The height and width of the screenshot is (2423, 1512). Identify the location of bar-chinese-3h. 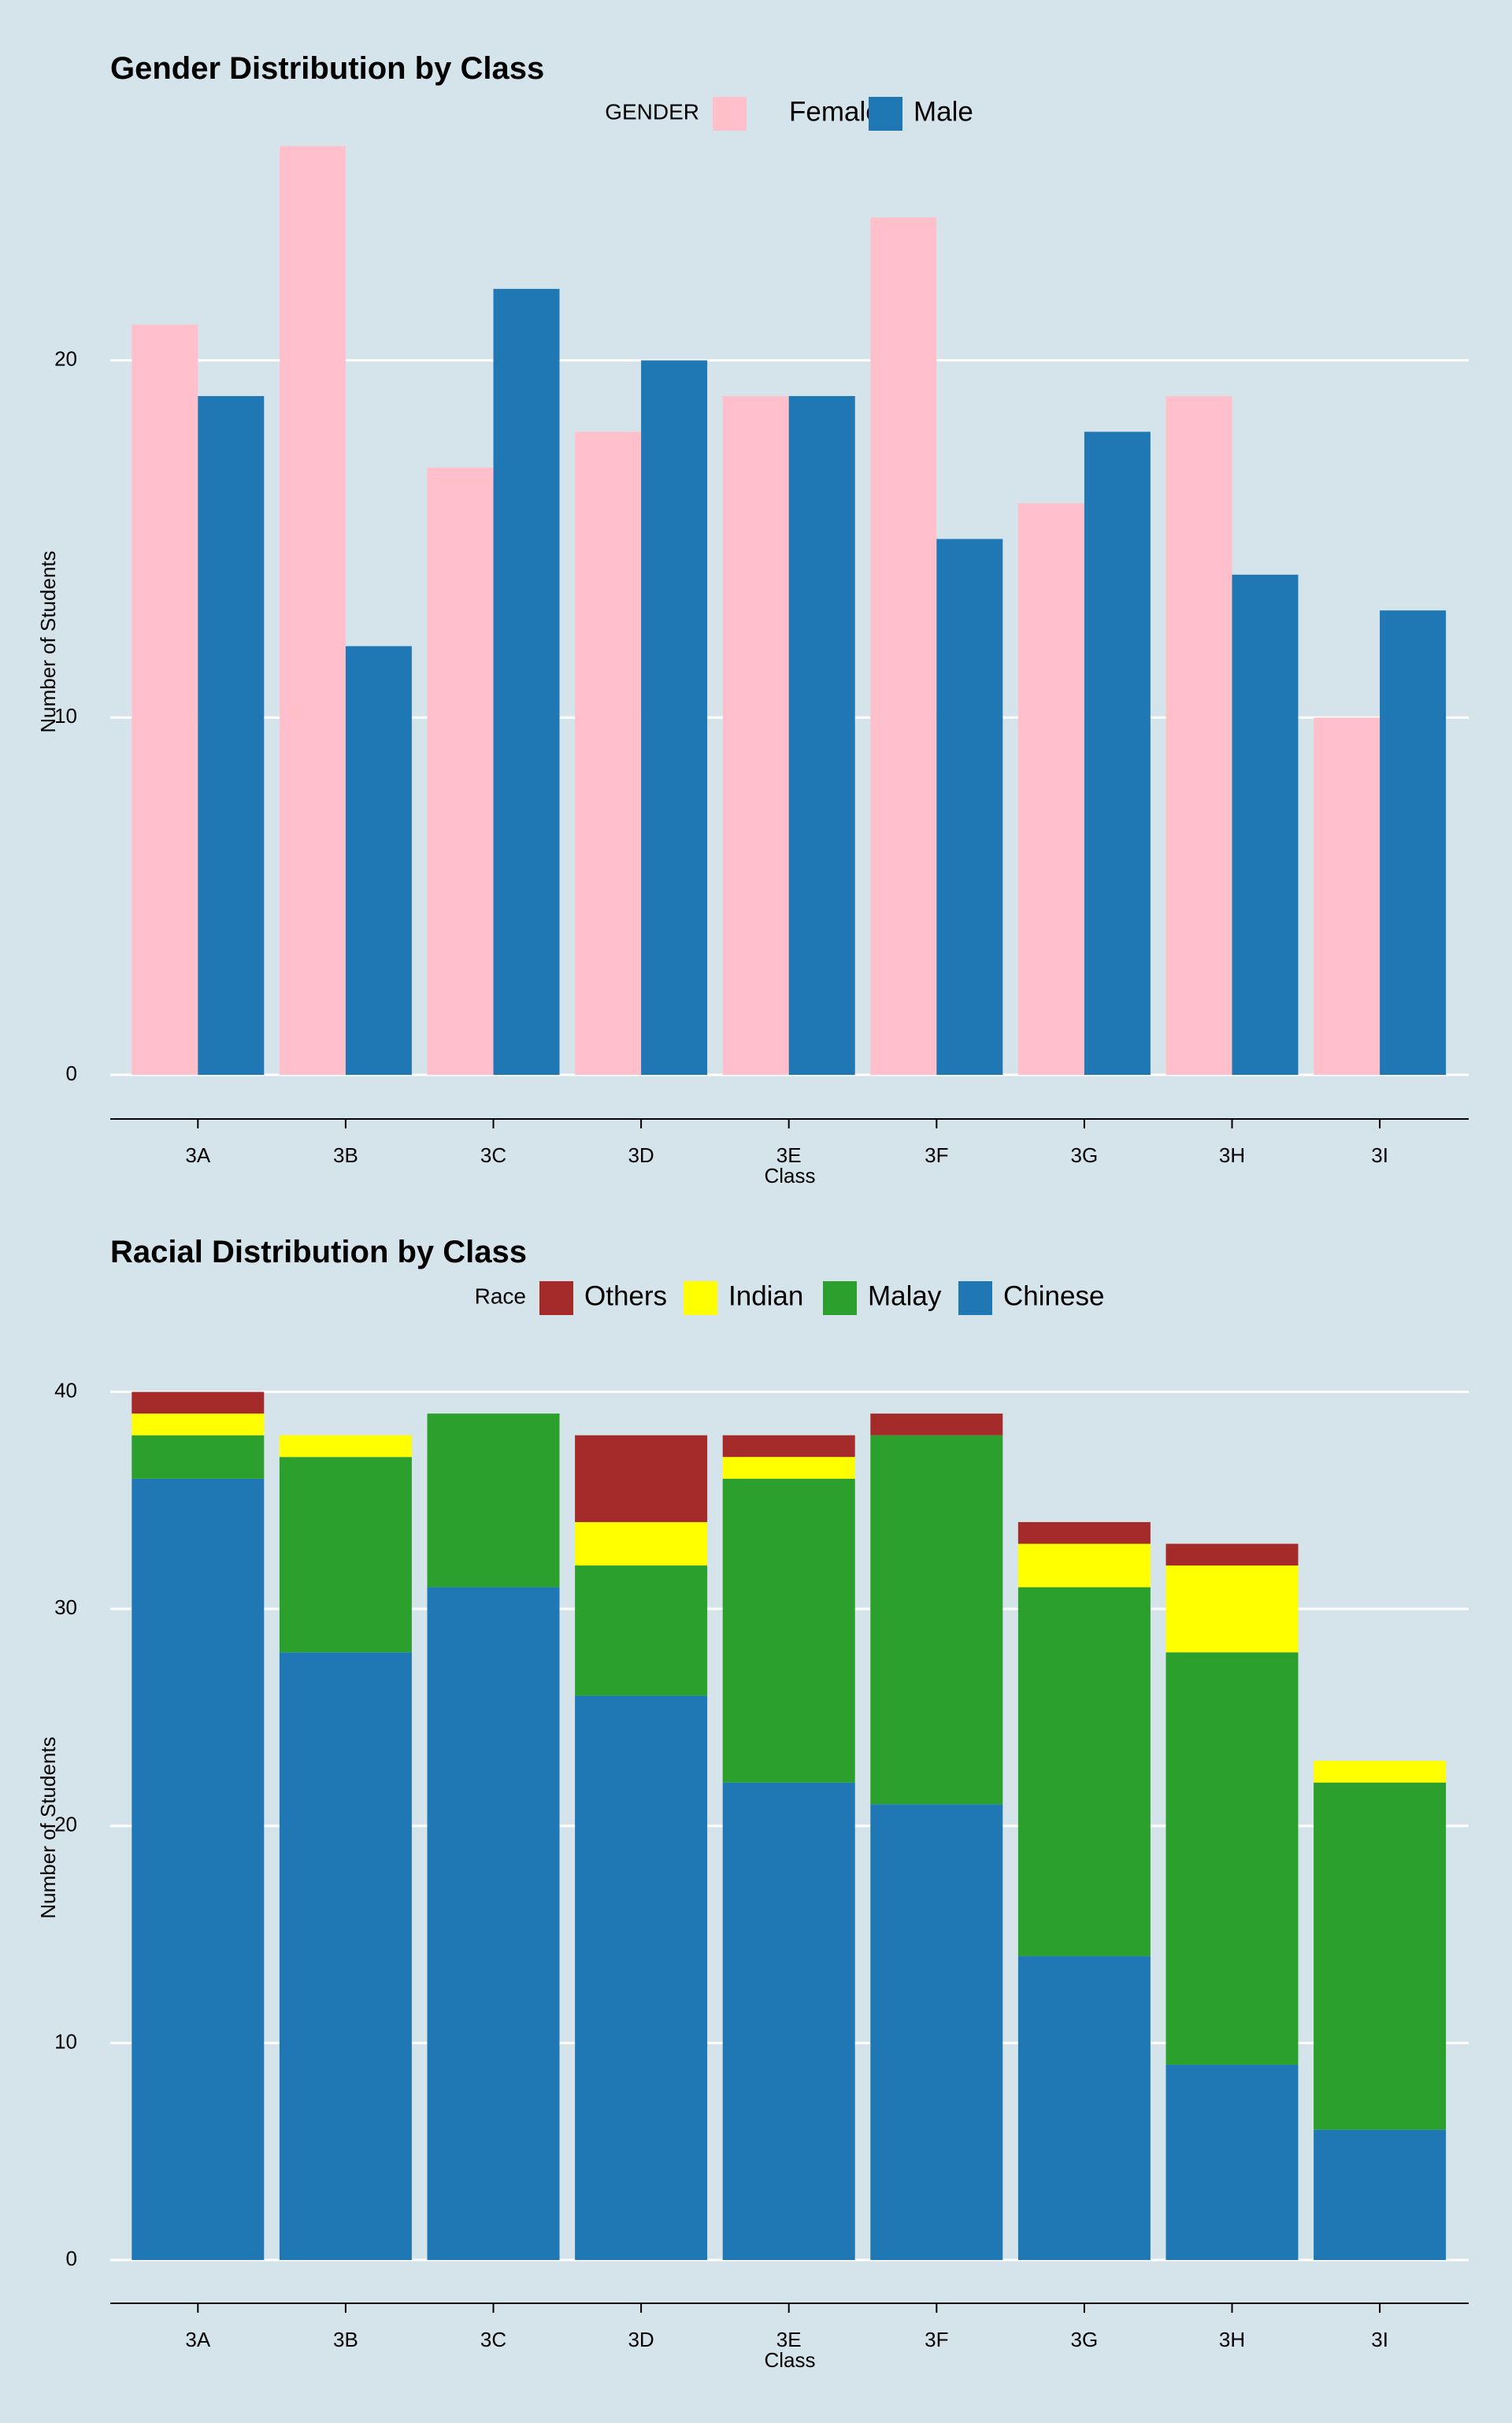
(1232, 2162).